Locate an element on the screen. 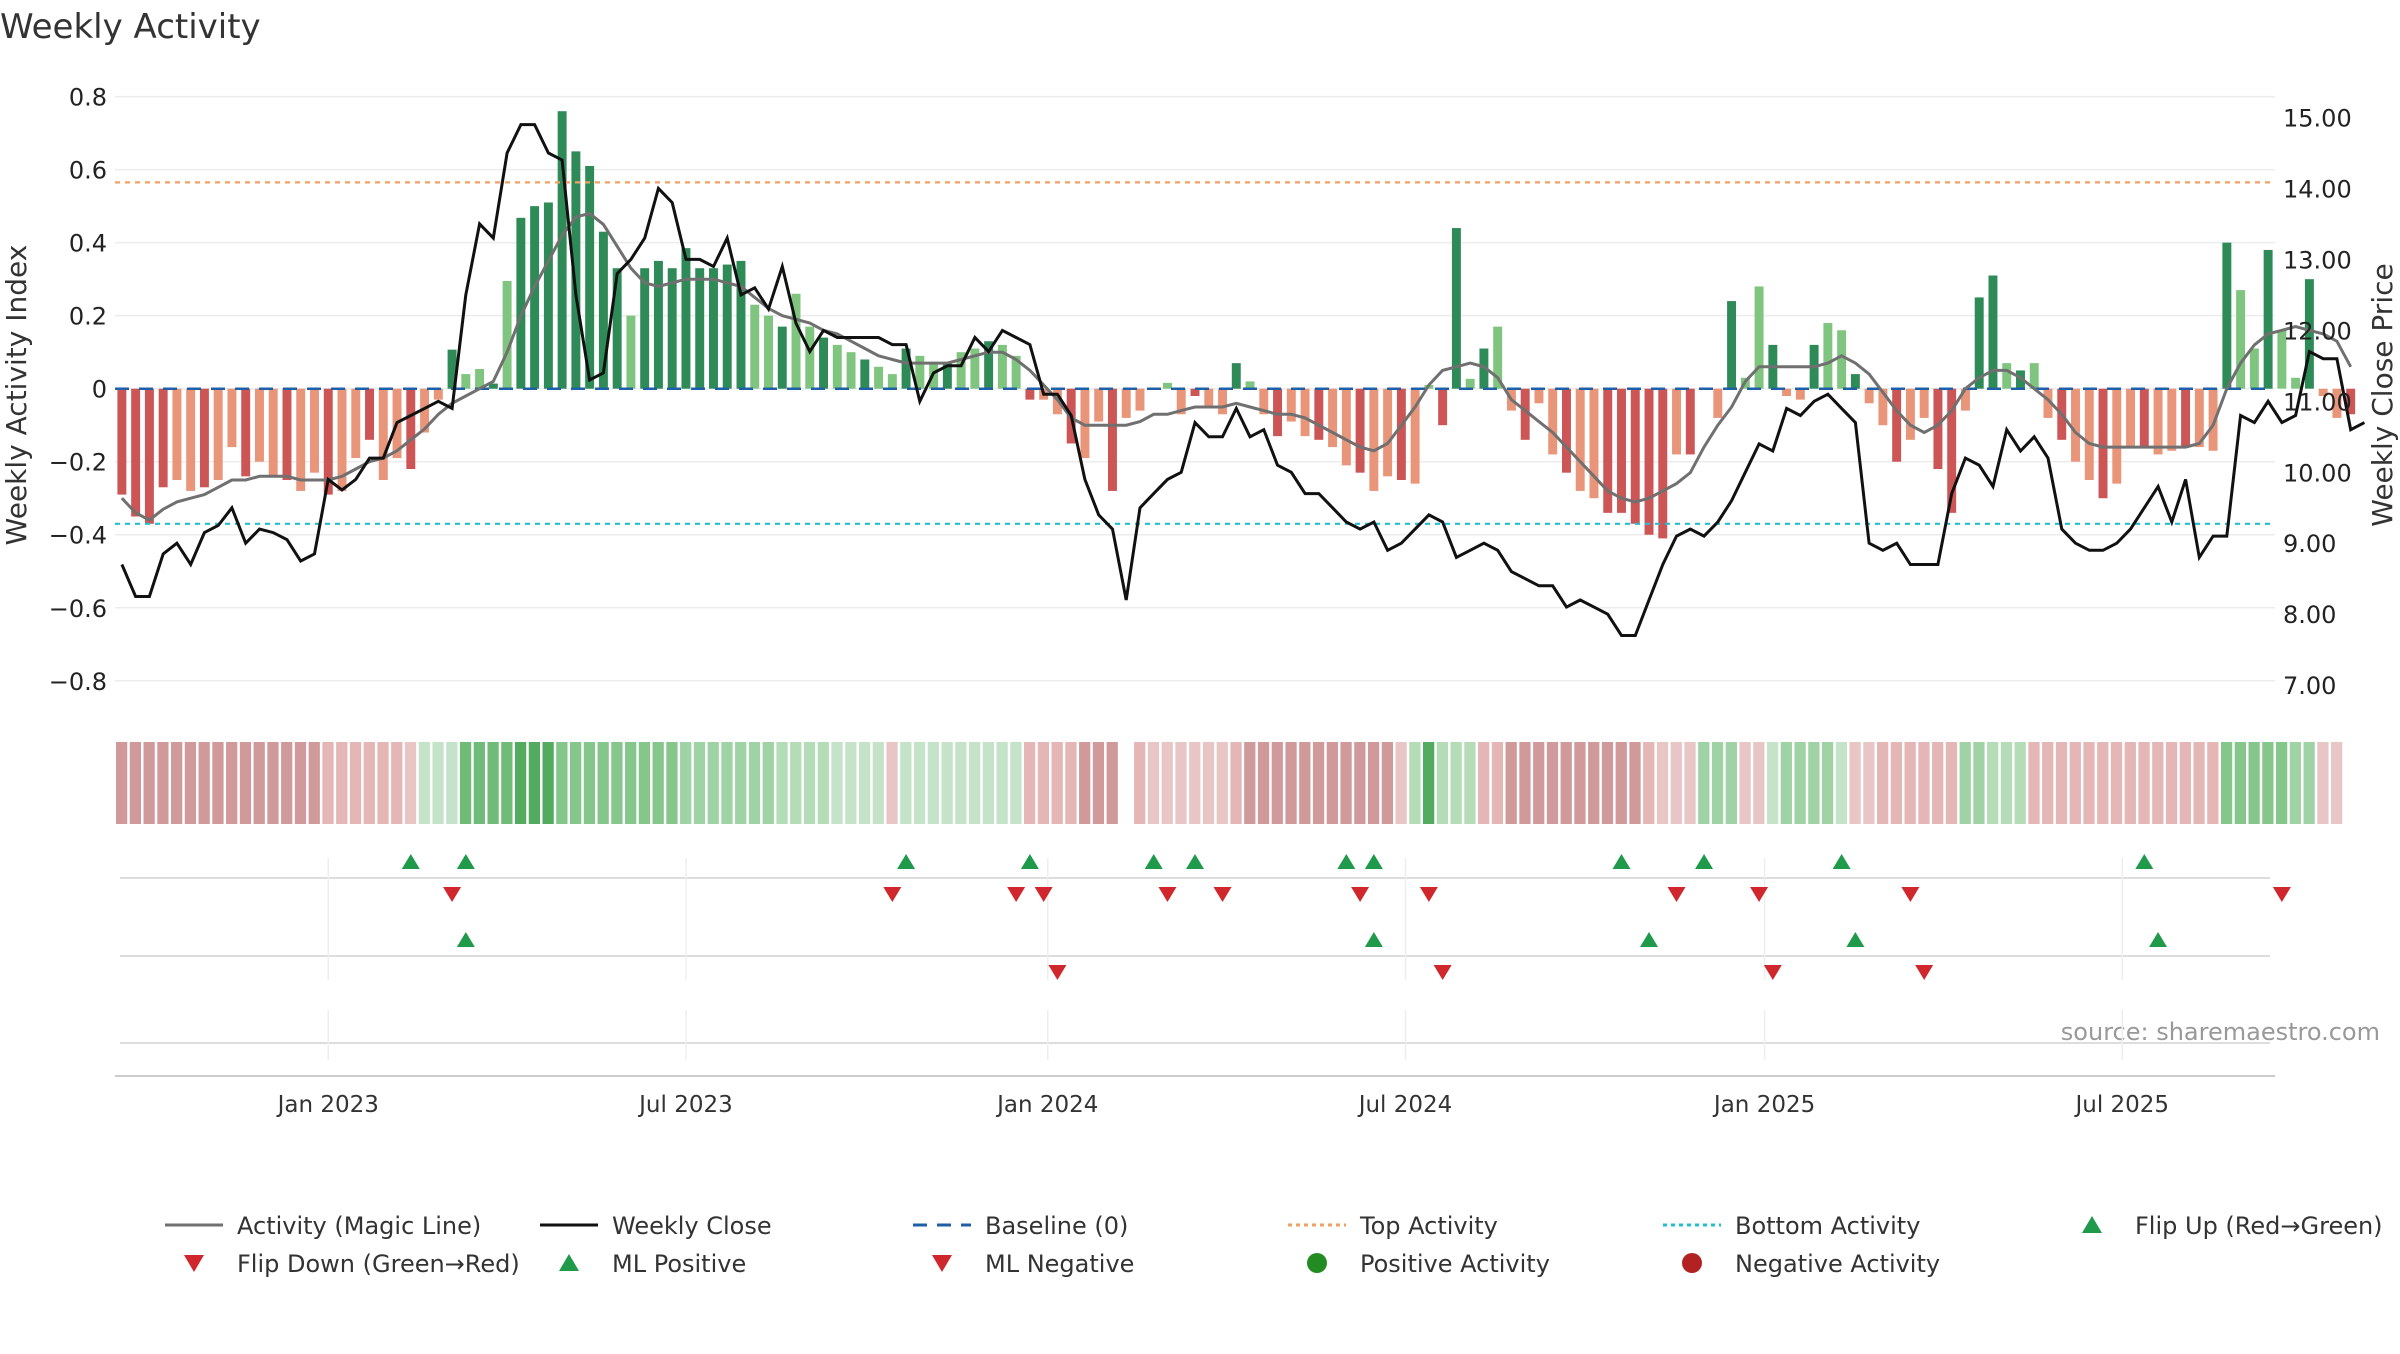 The height and width of the screenshot is (1354, 2400). legend-label: Weekly Close is located at coordinates (692, 1226).